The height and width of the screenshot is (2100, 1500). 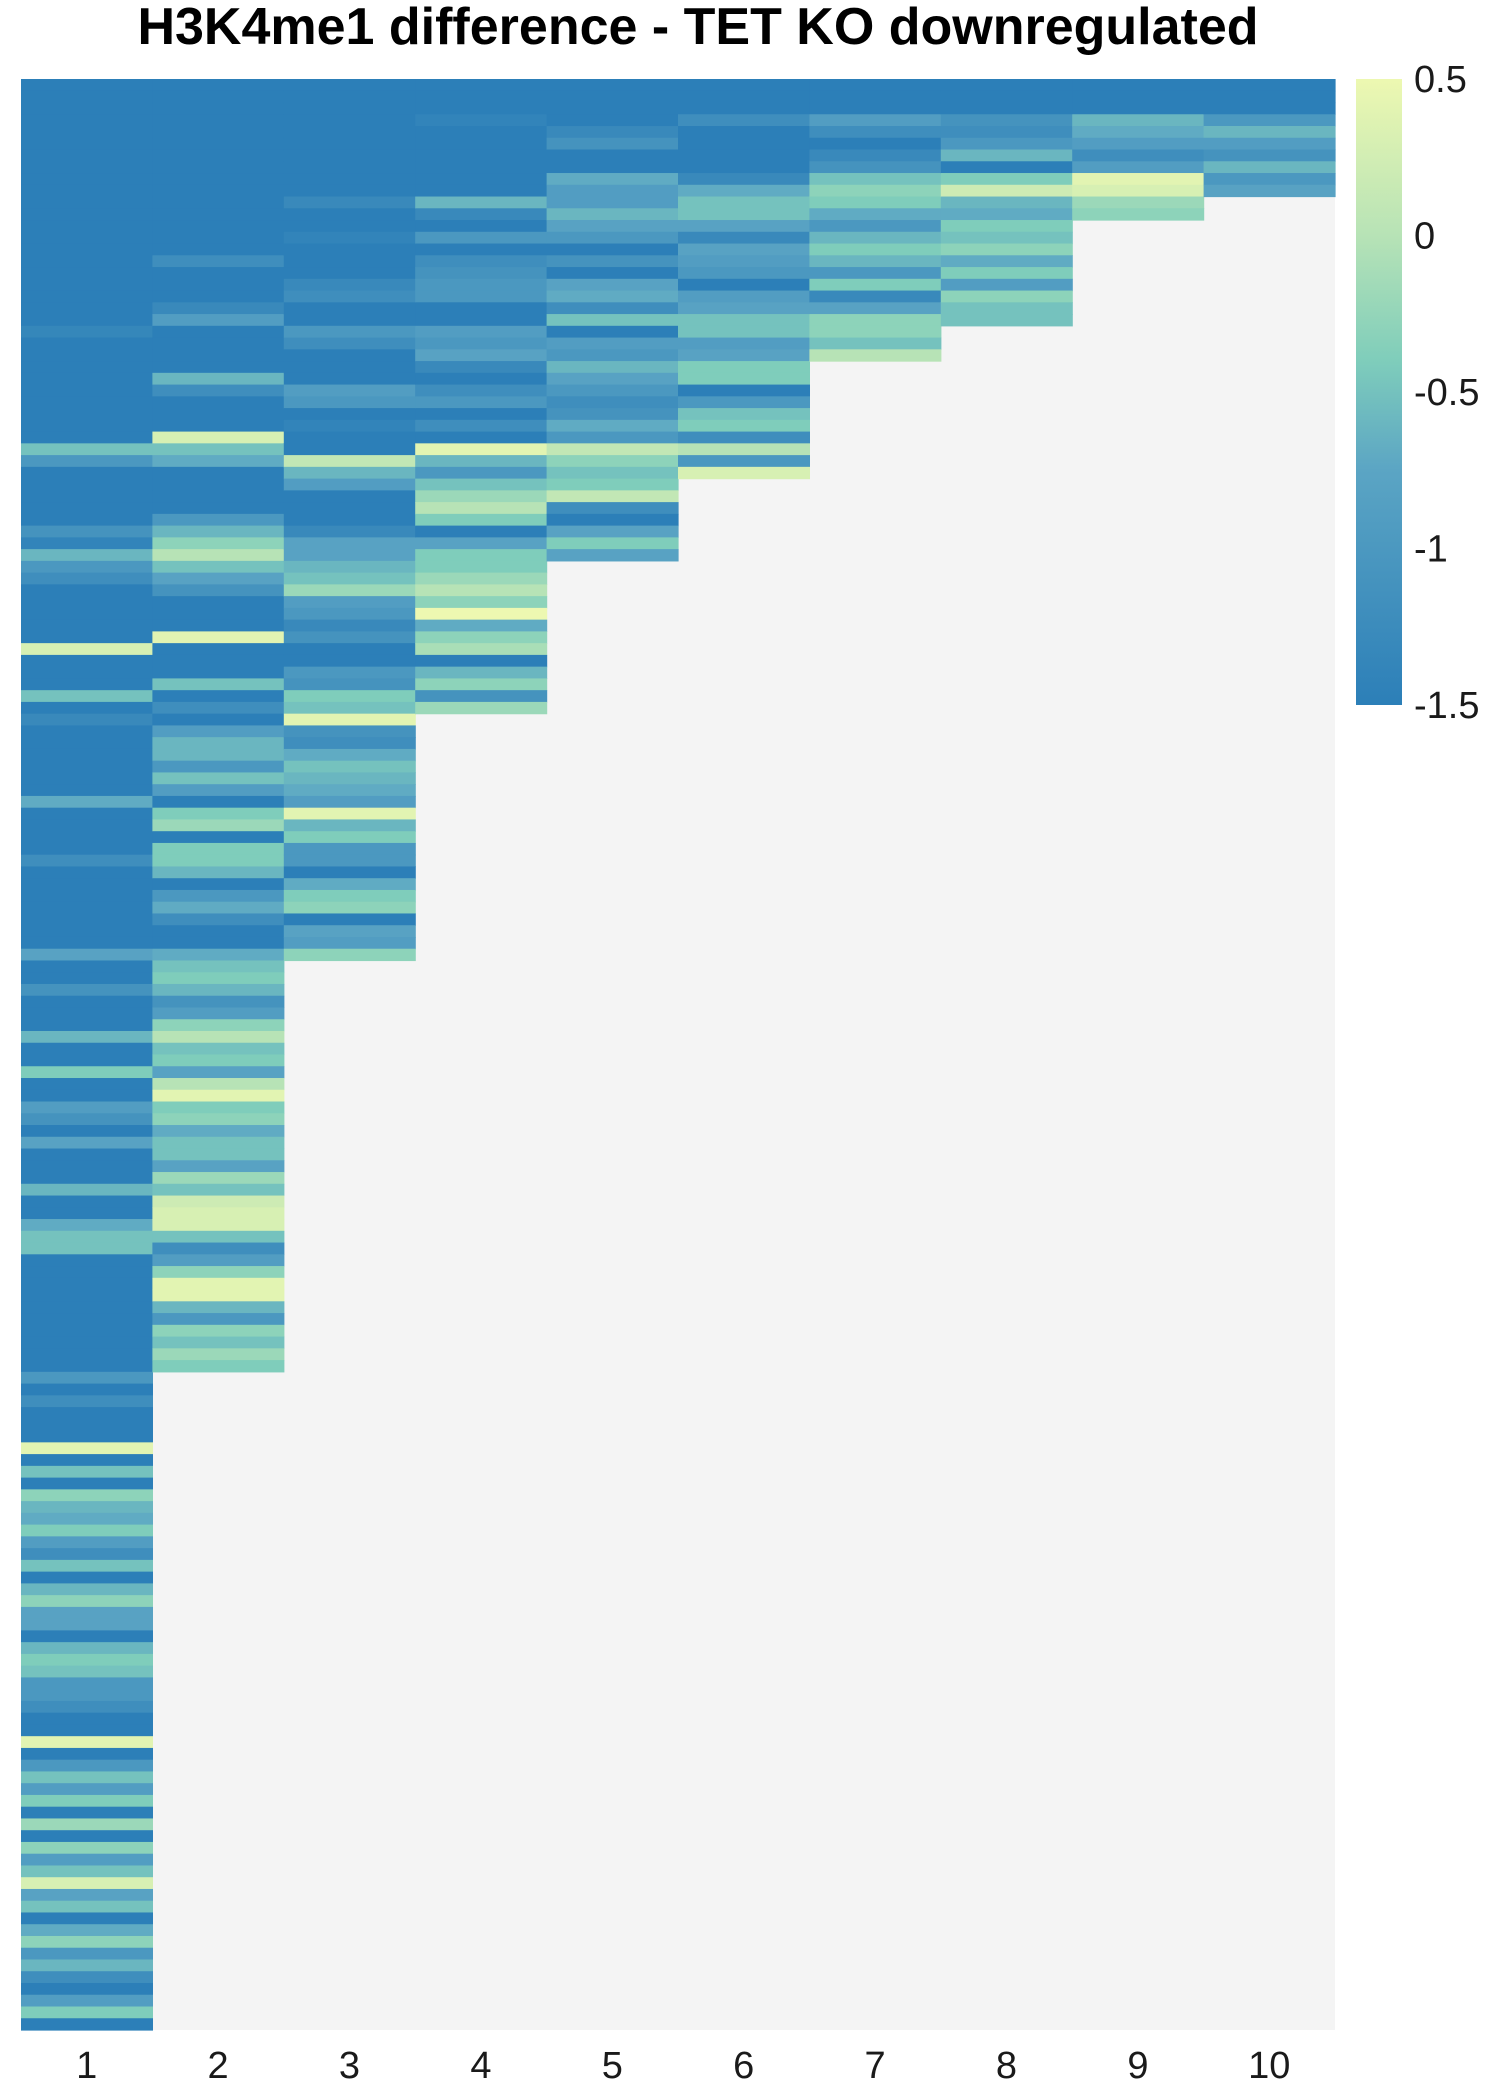 What do you see at coordinates (349, 2066) in the screenshot?
I see `x-tick-label: 3` at bounding box center [349, 2066].